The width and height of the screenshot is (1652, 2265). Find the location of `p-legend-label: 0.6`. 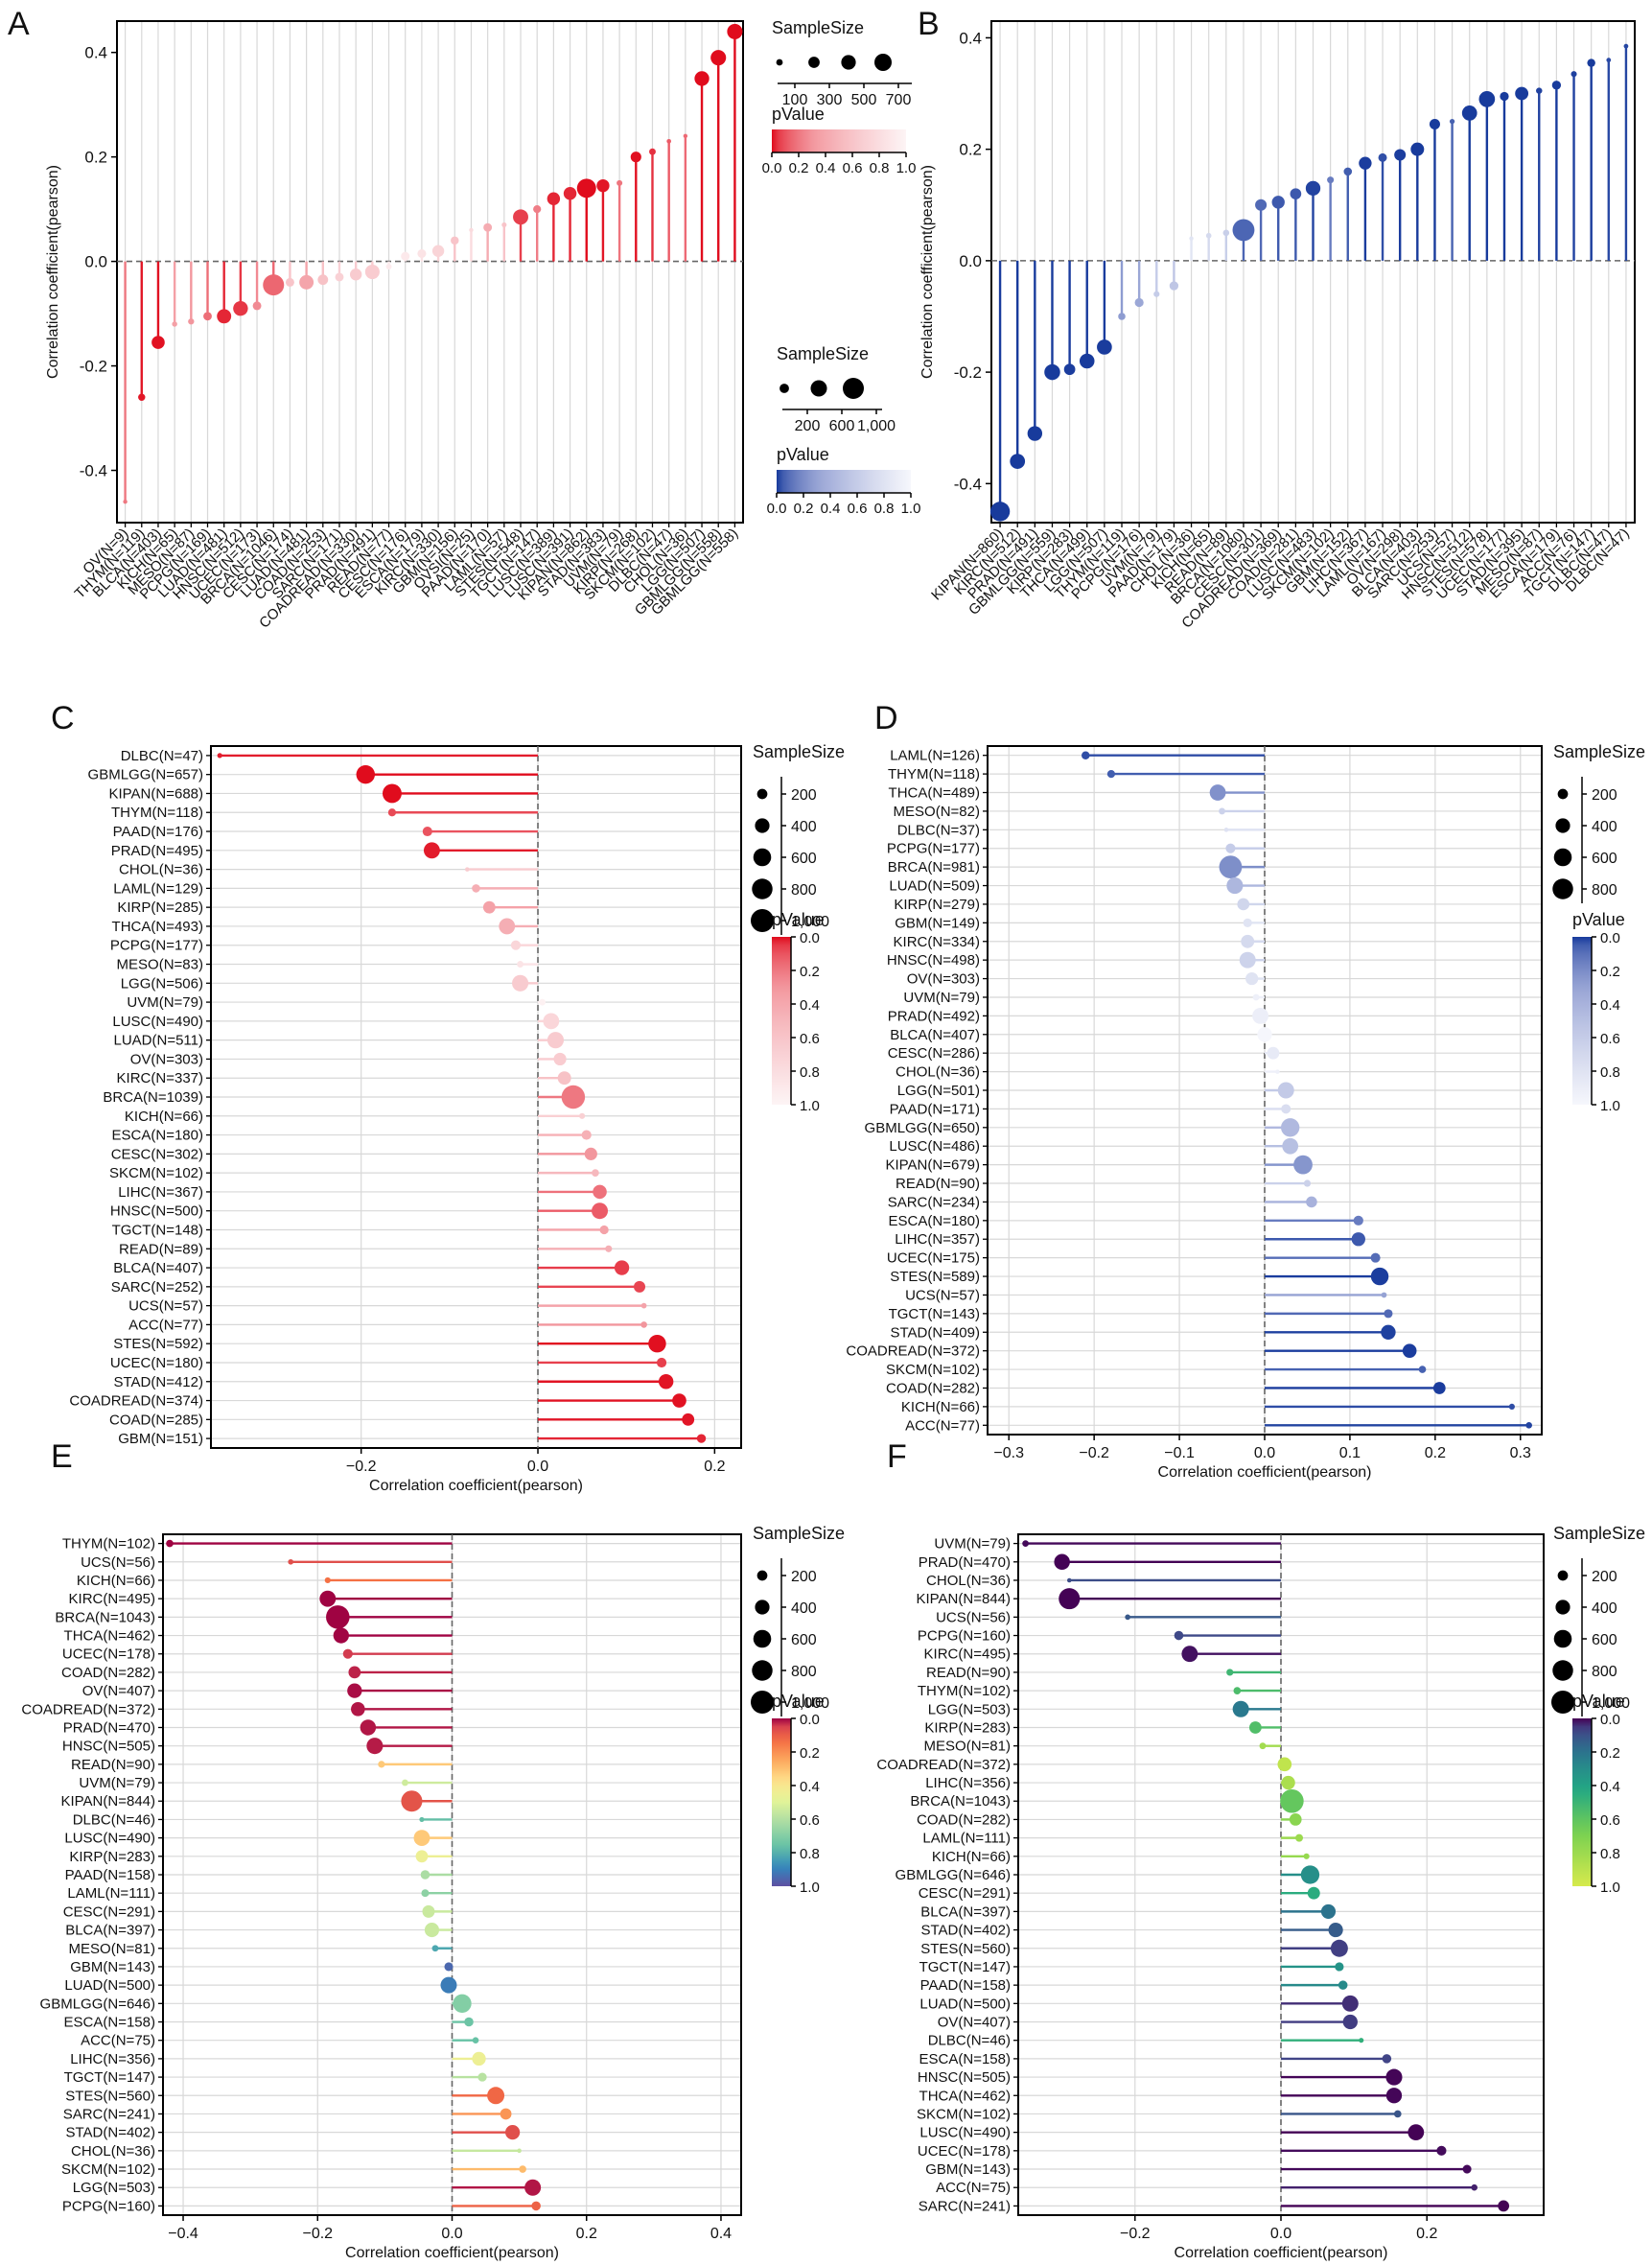

p-legend-label: 0.6 is located at coordinates (1610, 1039).